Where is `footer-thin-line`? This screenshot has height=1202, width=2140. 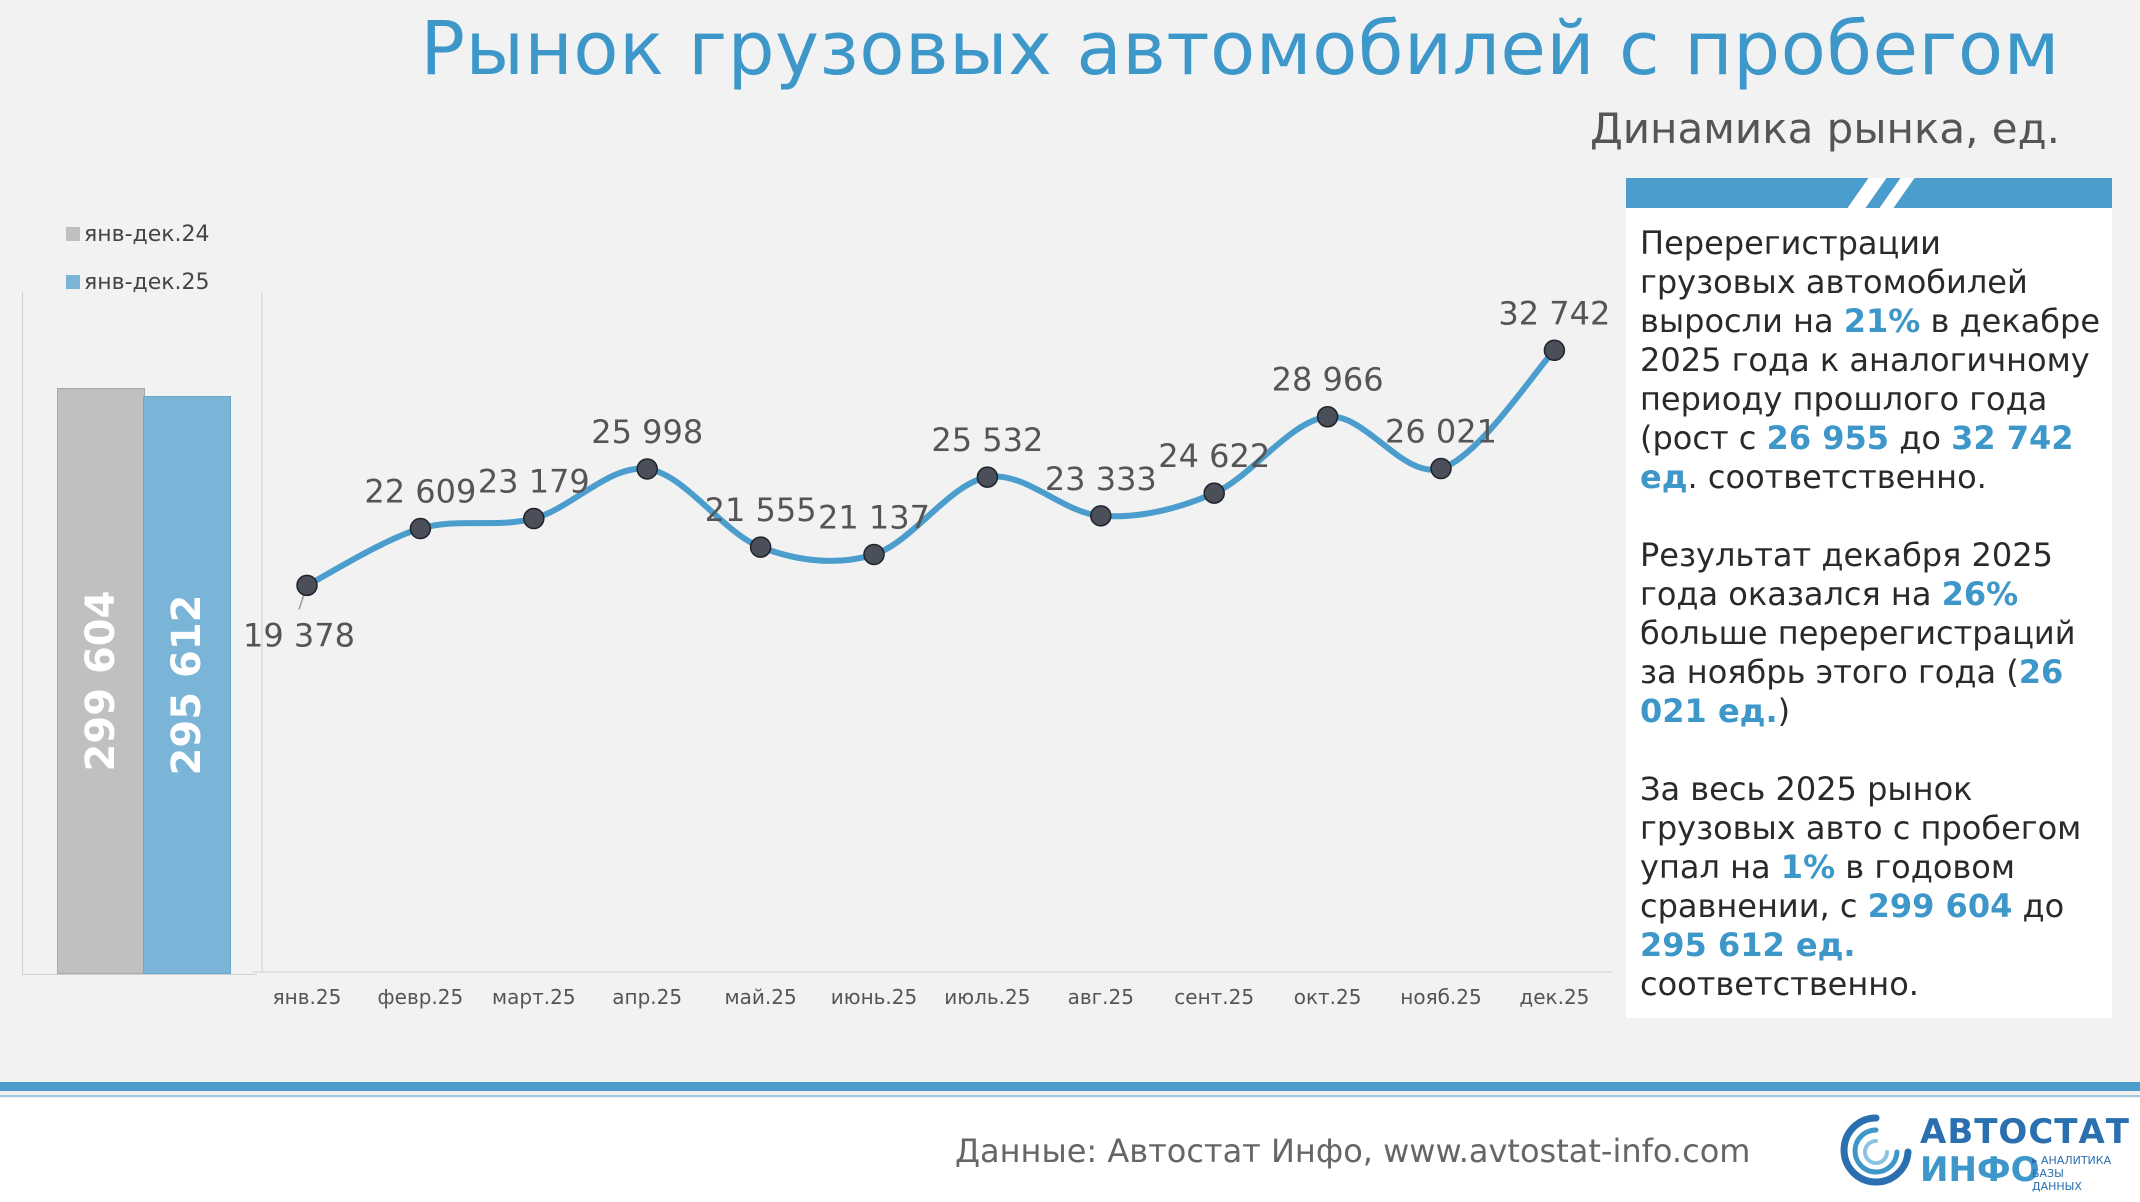 footer-thin-line is located at coordinates (1070, 1096).